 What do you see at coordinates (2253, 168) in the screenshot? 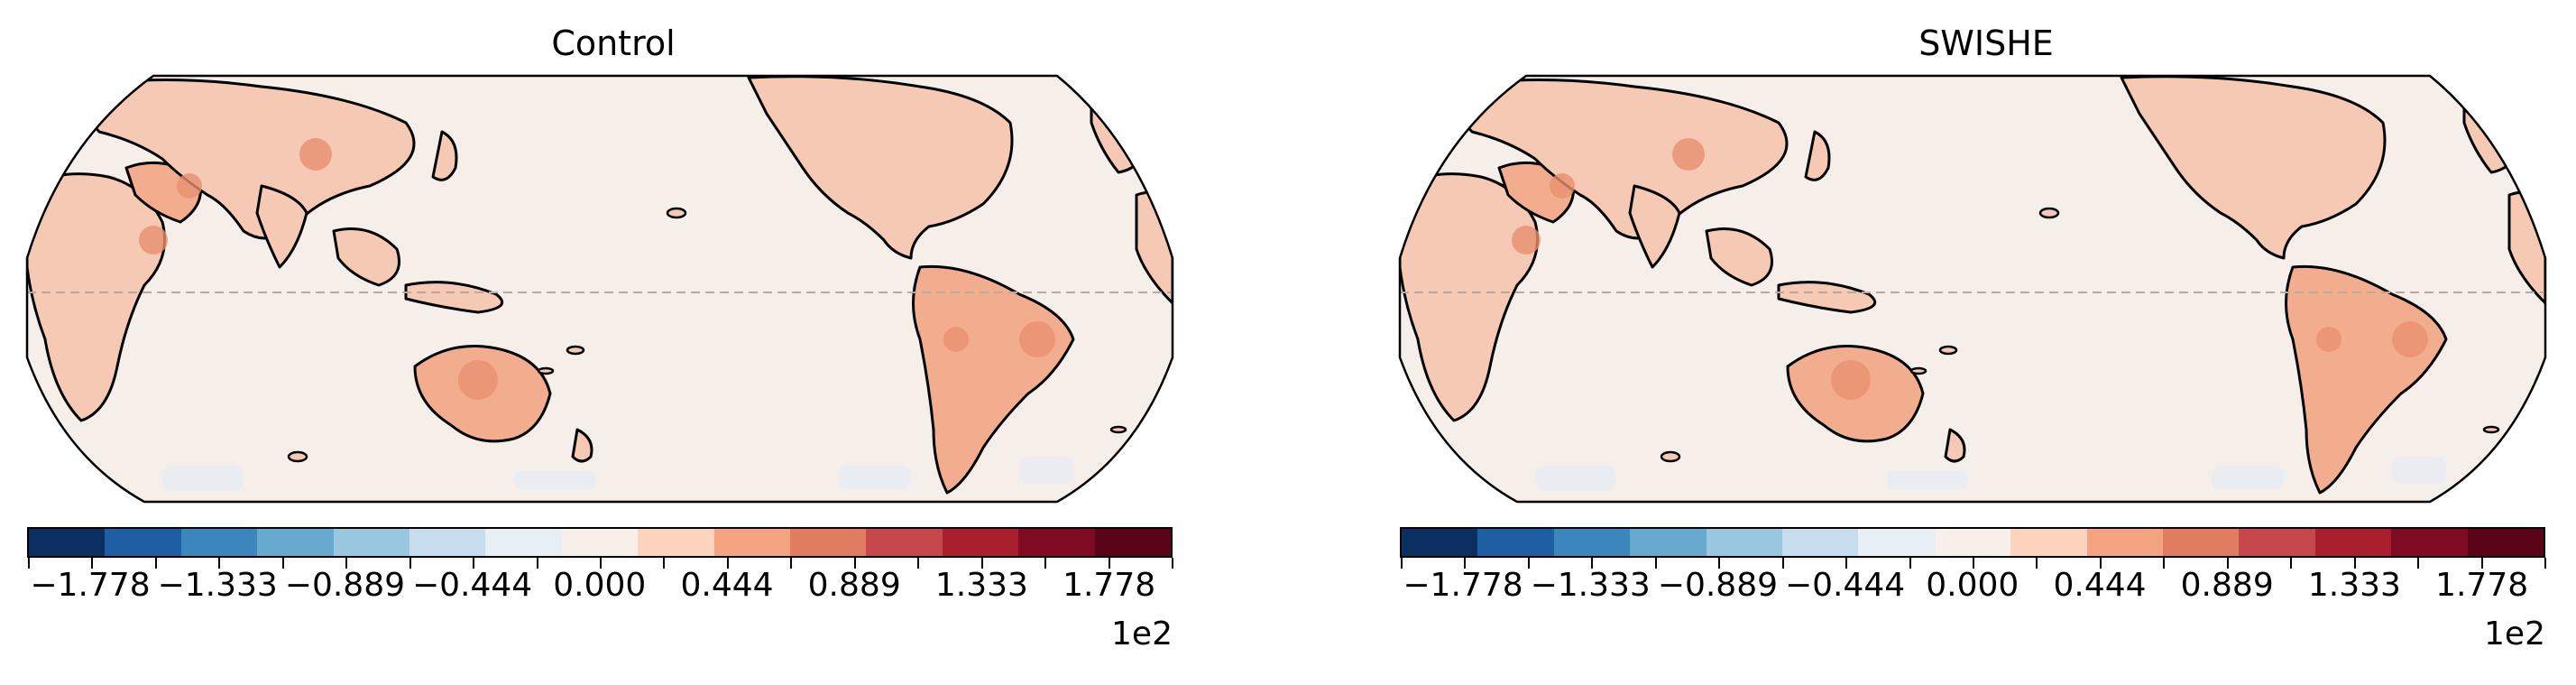
I see `north-america-landmass` at bounding box center [2253, 168].